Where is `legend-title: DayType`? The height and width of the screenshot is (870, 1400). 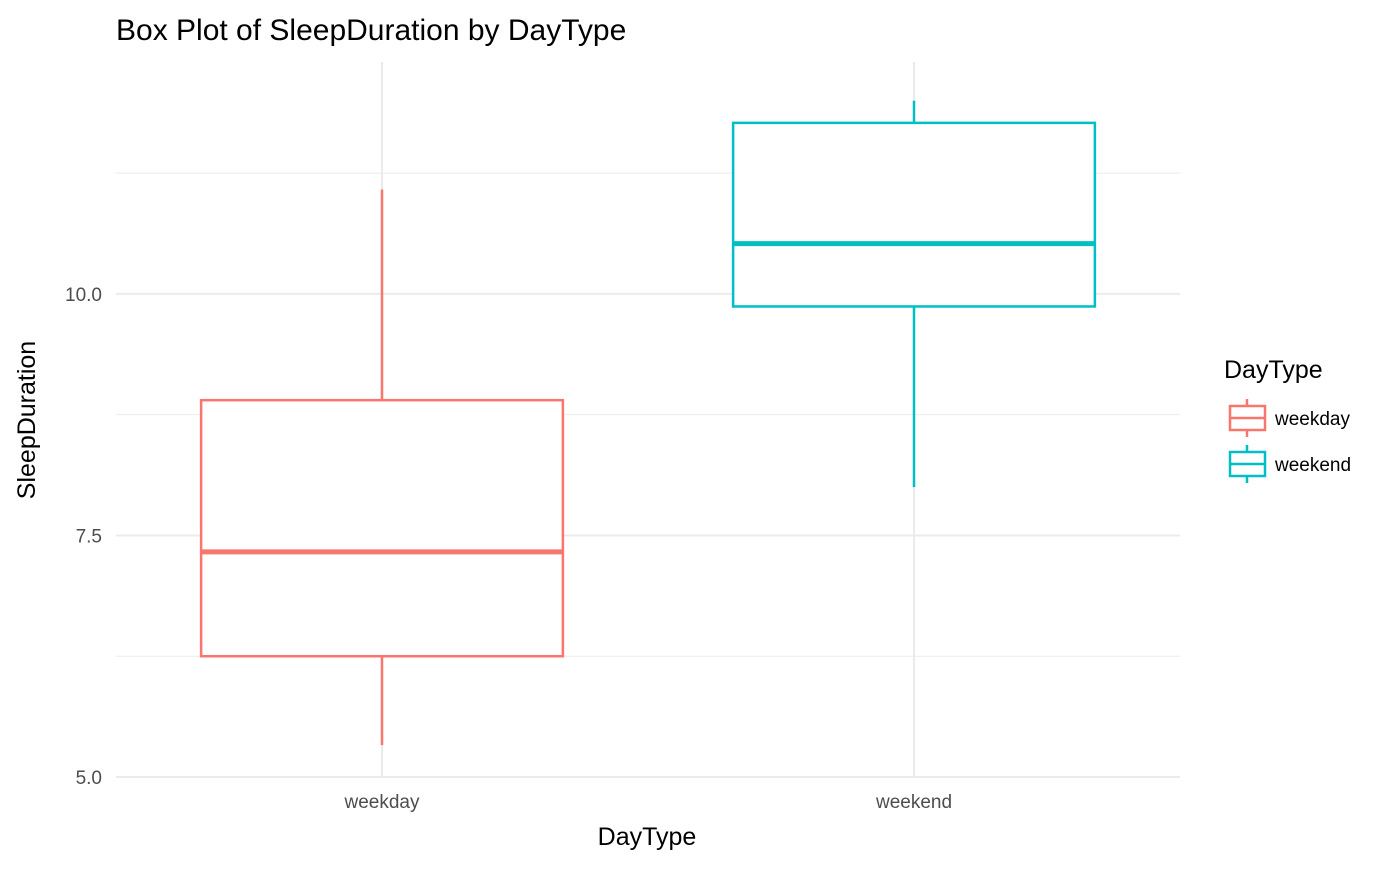
legend-title: DayType is located at coordinates (1273, 370).